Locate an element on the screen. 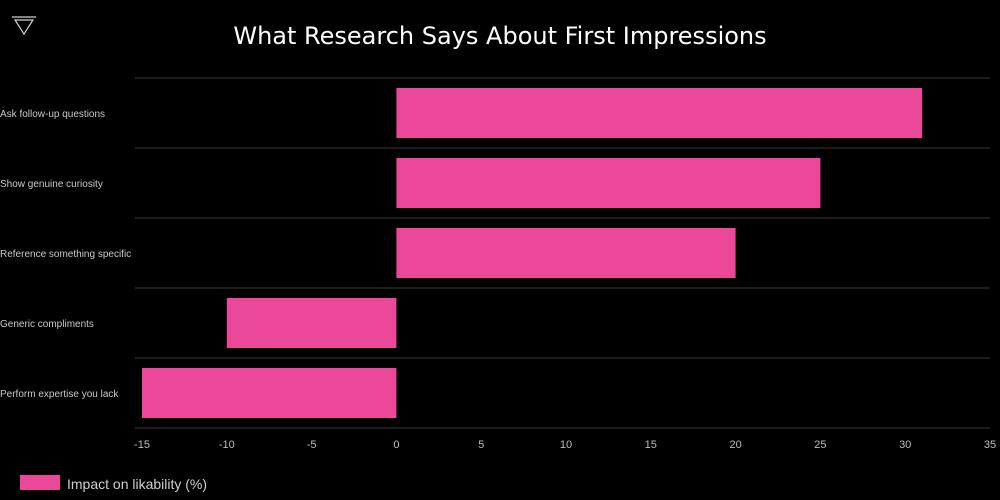 The height and width of the screenshot is (500, 1000). x-tick-label: 25 is located at coordinates (820, 445).